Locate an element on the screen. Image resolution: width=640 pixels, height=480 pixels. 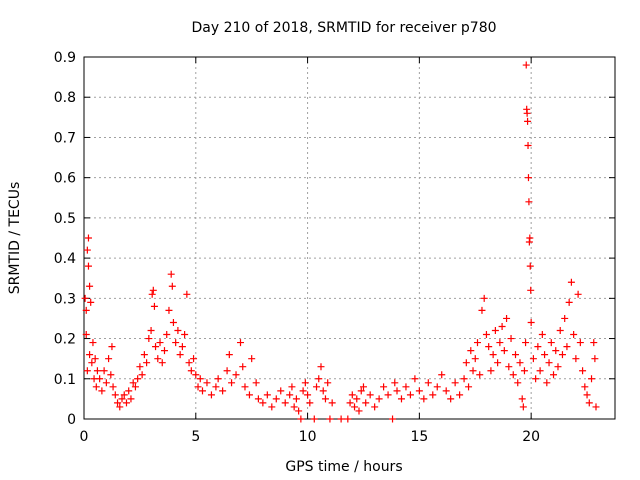
y-axis-label: SRMTID / TECUs is located at coordinates (15, 238).